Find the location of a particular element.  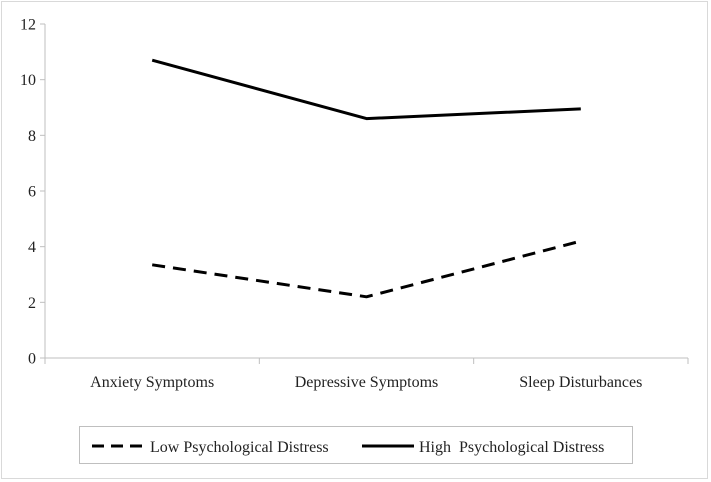

y-tick-label: 0 is located at coordinates (32, 359).